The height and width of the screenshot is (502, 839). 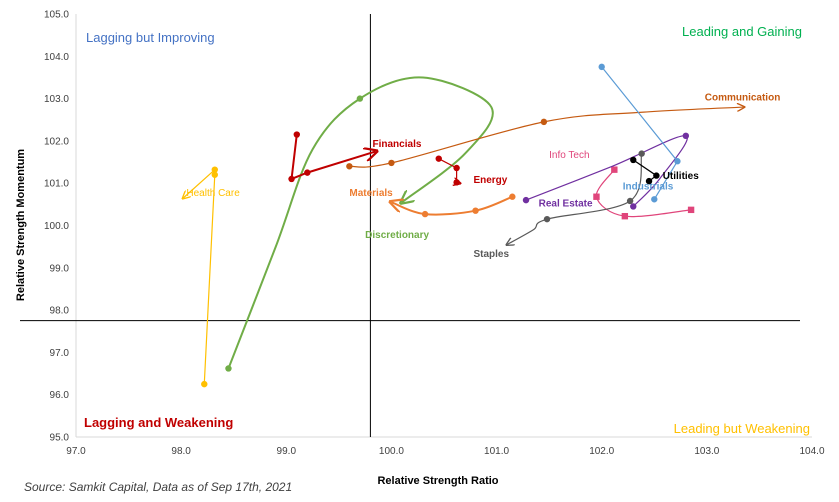 I want to click on y-tick-label: 99.0, so click(x=60, y=268).